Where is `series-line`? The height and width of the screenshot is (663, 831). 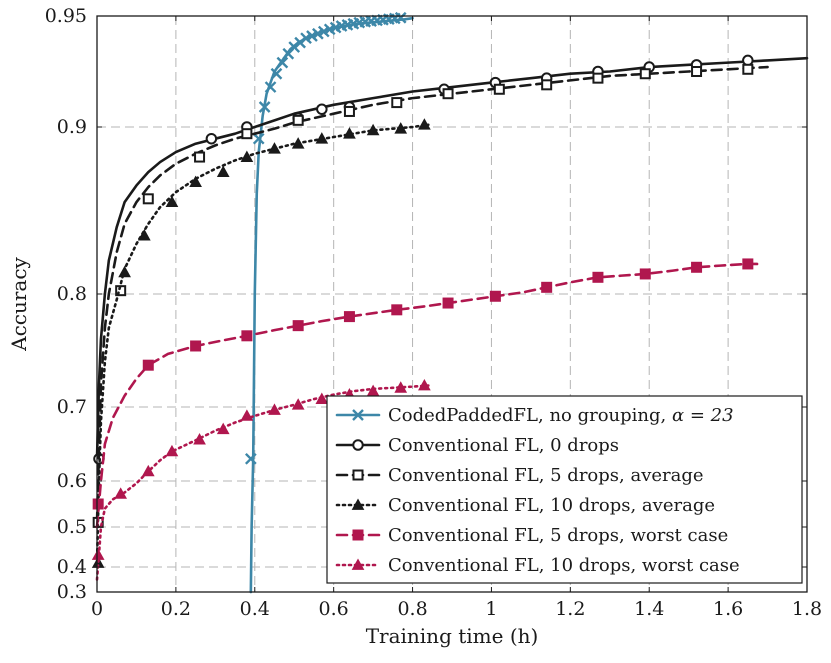 series-line is located at coordinates (262, 482).